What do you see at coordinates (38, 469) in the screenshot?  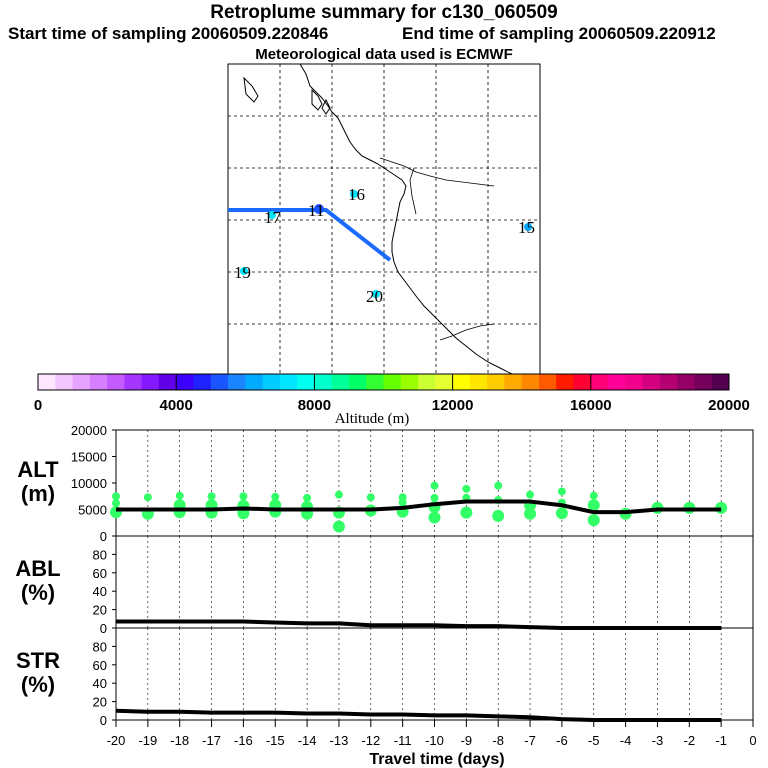 I see `panel-label: ALT` at bounding box center [38, 469].